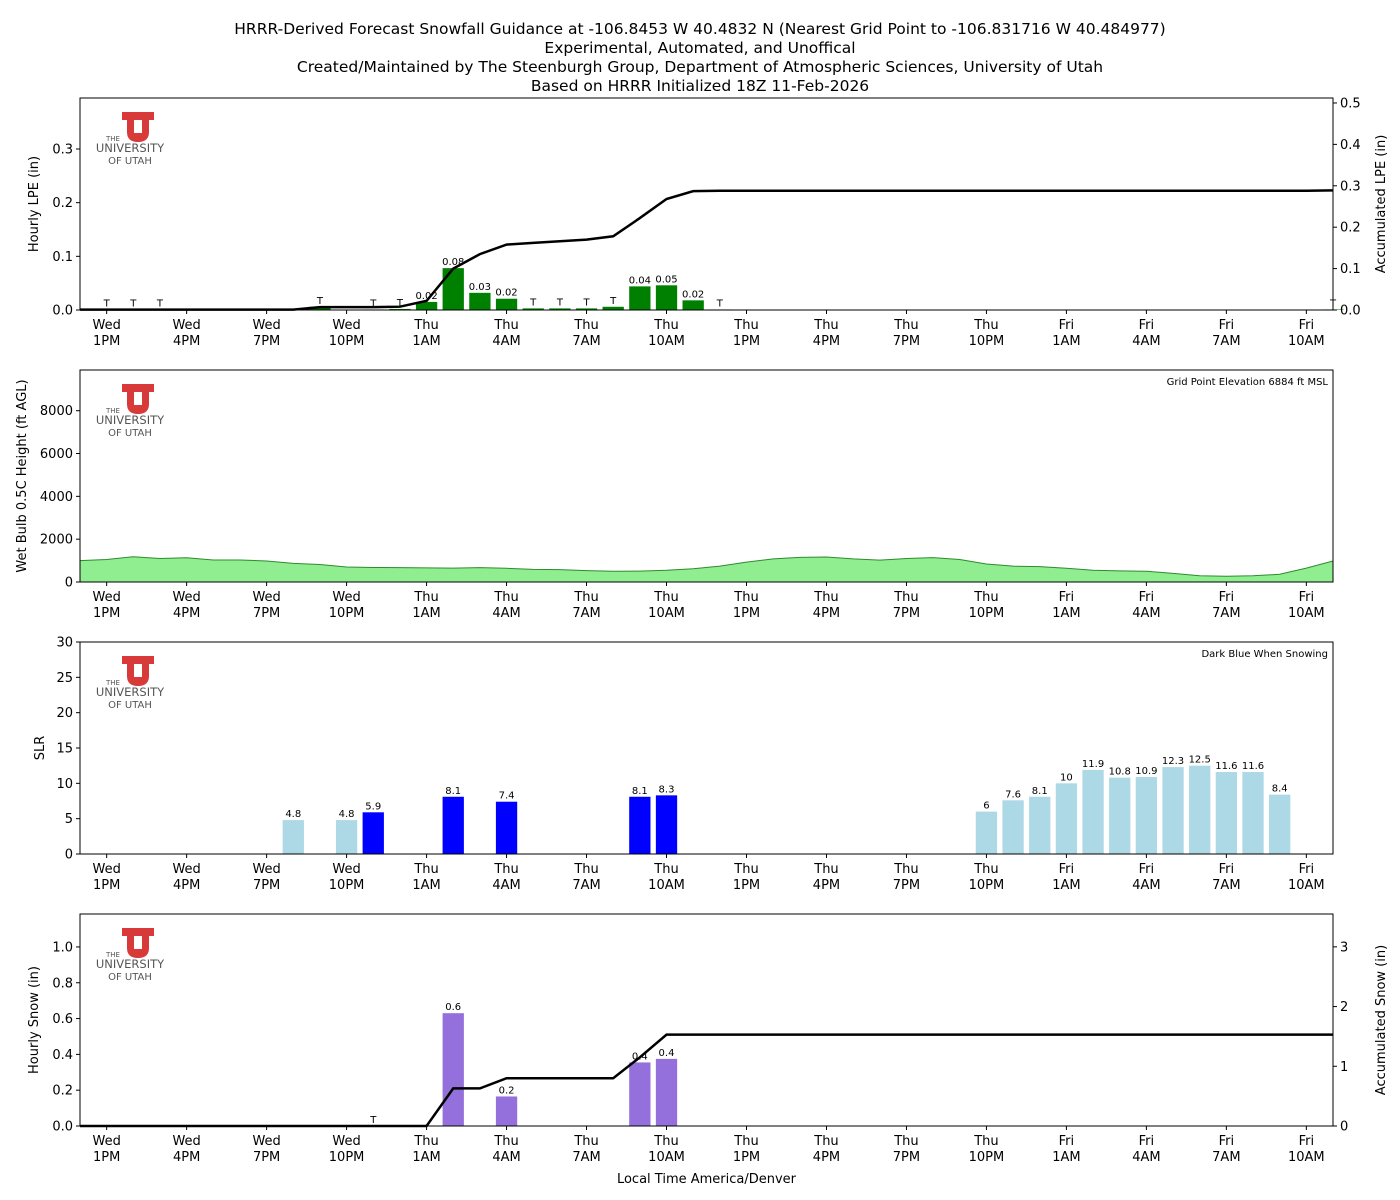 The height and width of the screenshot is (1200, 1400). Describe the element at coordinates (373, 1120) in the screenshot. I see `snow-bar-label: T` at that location.